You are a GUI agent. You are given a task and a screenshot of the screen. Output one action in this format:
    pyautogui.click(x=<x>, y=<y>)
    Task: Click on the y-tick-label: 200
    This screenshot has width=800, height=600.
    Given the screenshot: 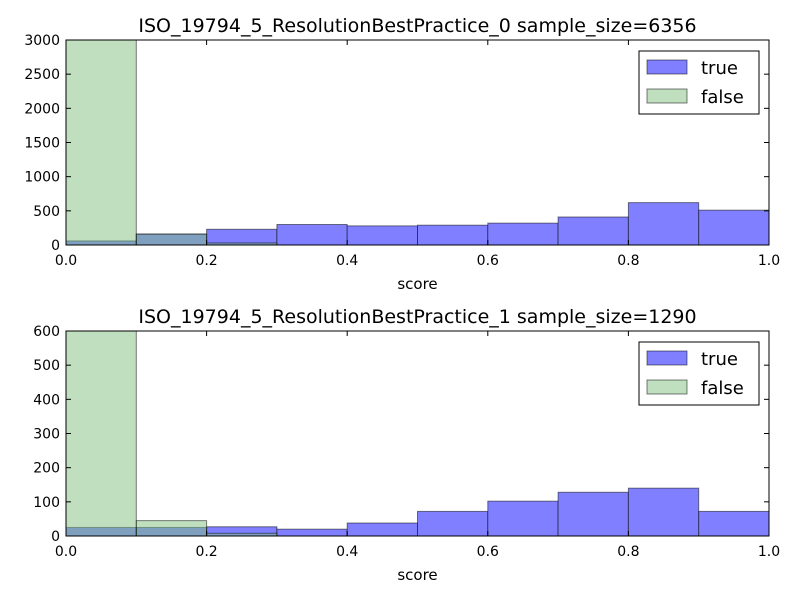 What is the action you would take?
    pyautogui.click(x=46, y=469)
    